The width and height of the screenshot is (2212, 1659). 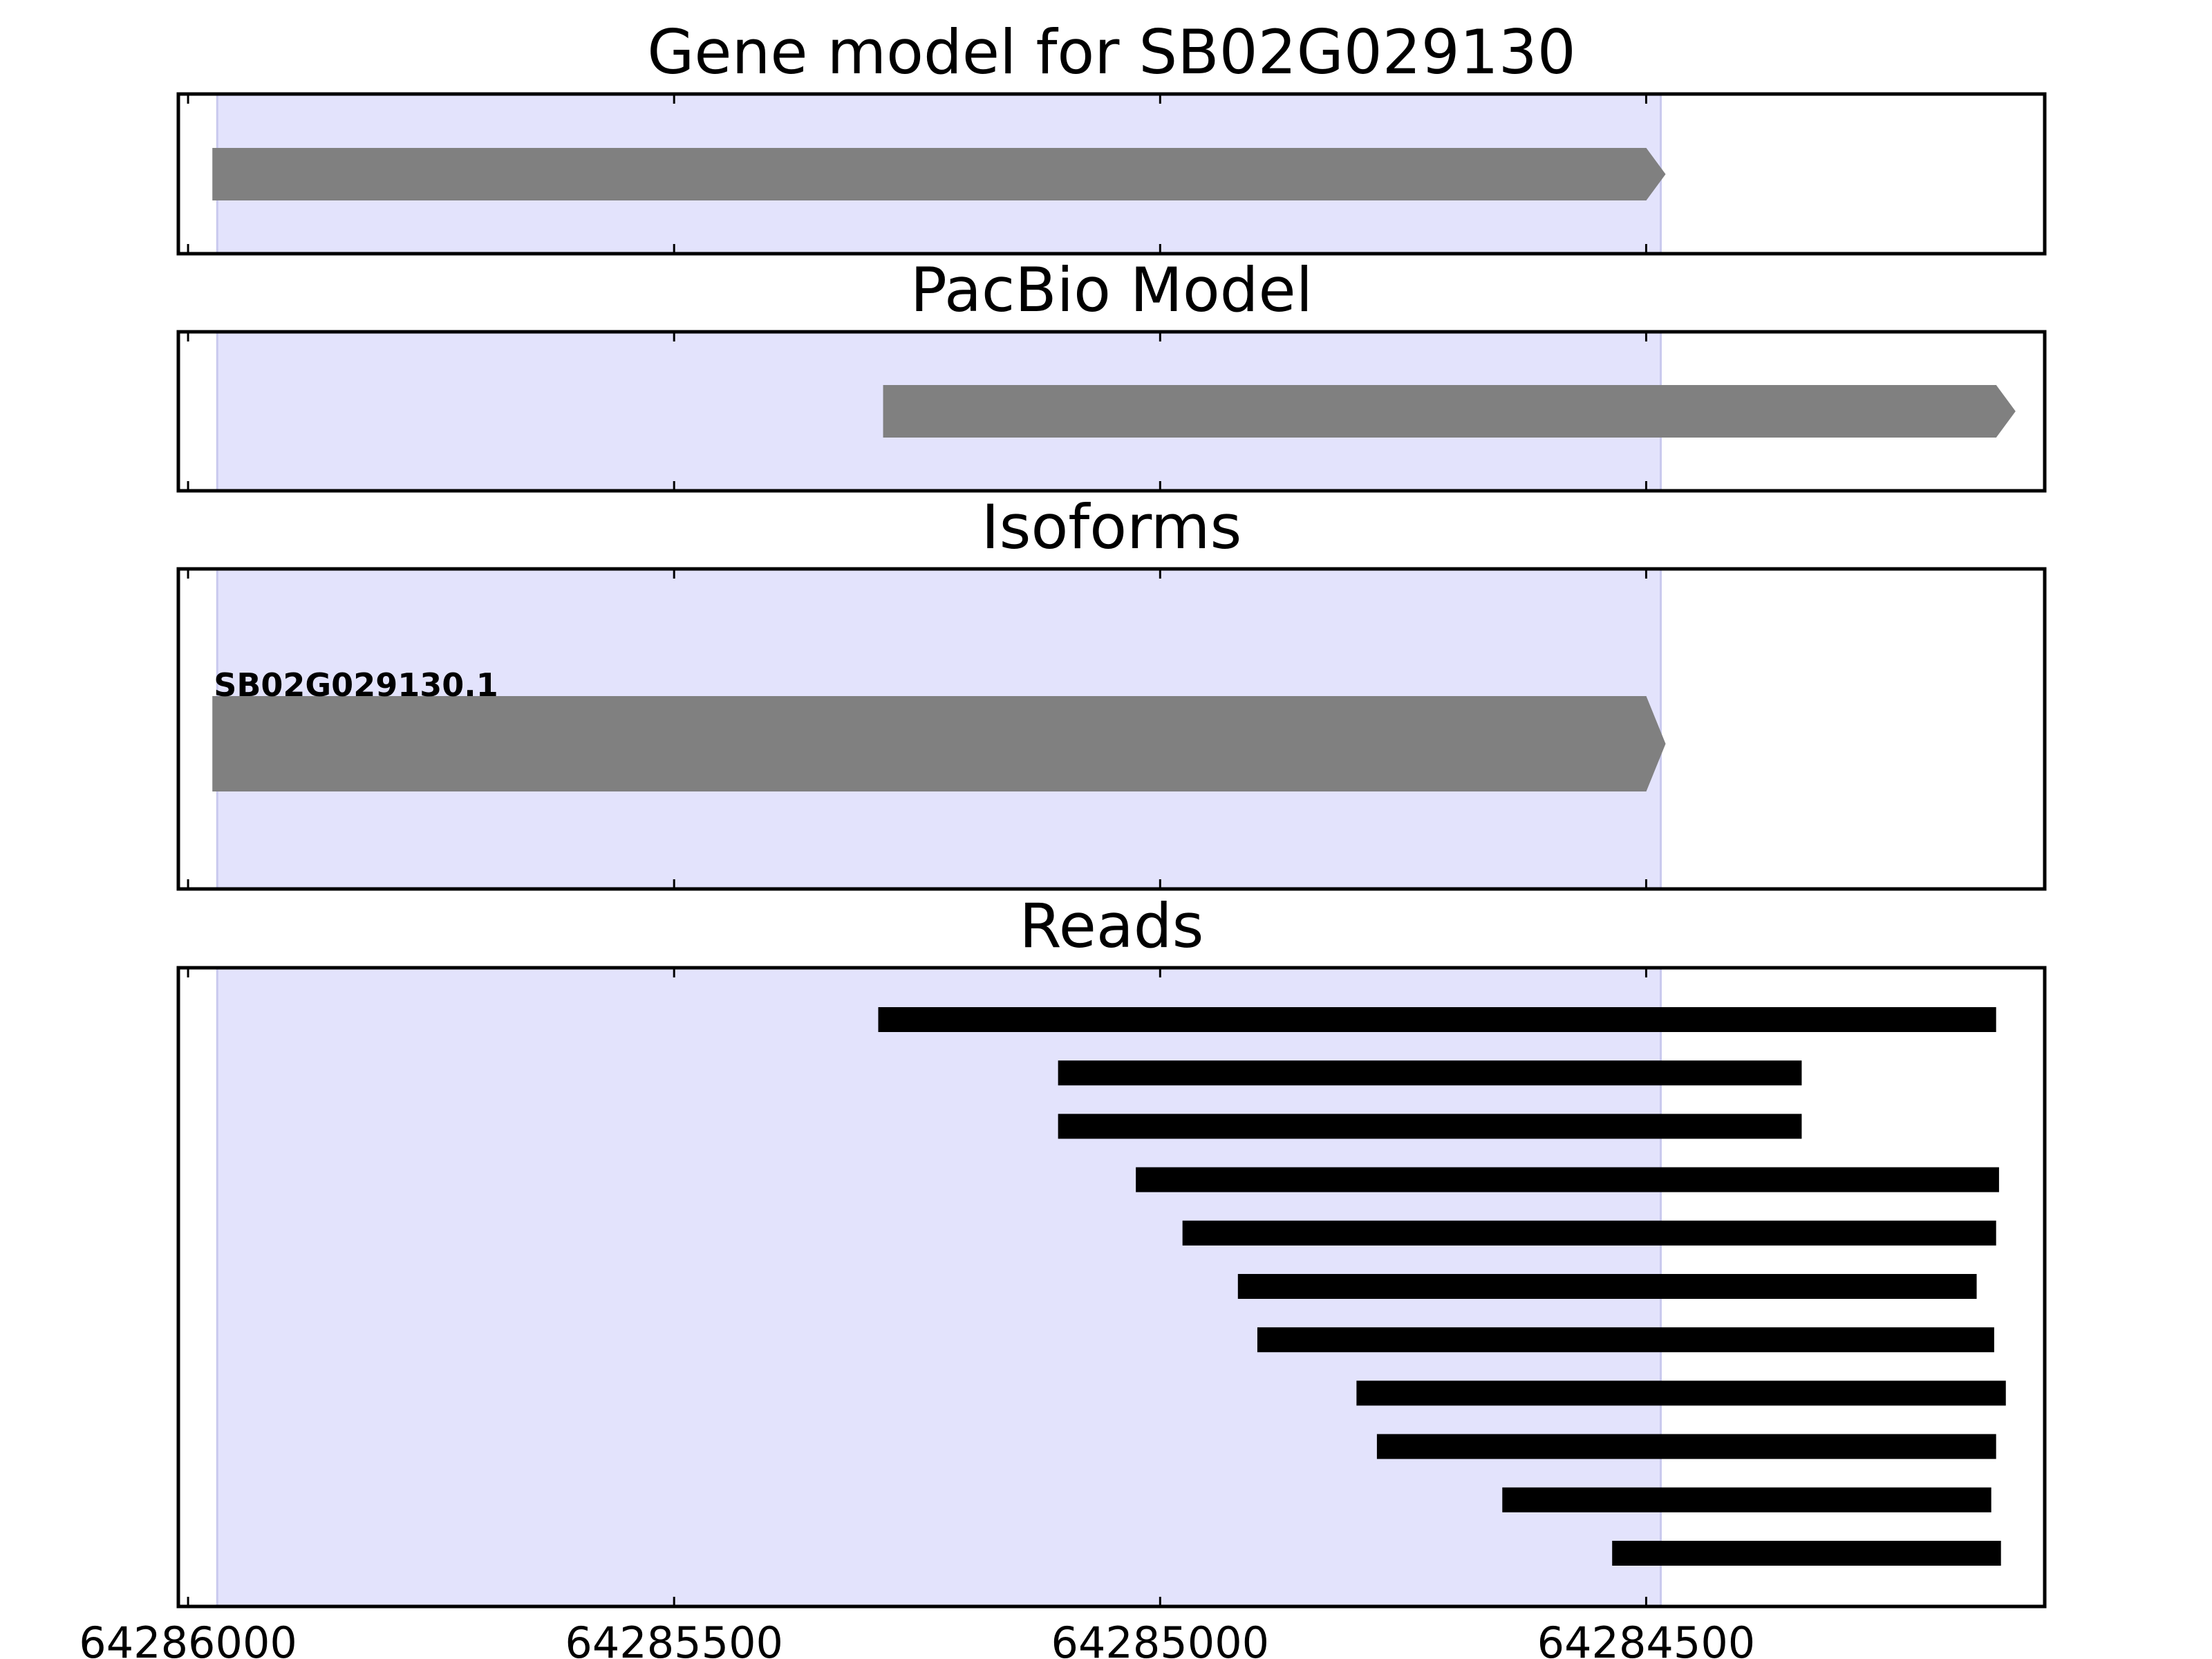 What do you see at coordinates (1111, 53) in the screenshot?
I see `panel-title: Gene model for SB02G029130` at bounding box center [1111, 53].